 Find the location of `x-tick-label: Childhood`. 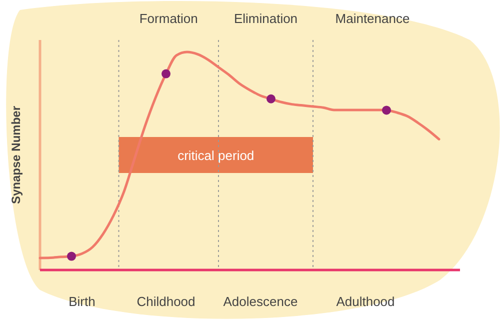

x-tick-label: Childhood is located at coordinates (166, 301).